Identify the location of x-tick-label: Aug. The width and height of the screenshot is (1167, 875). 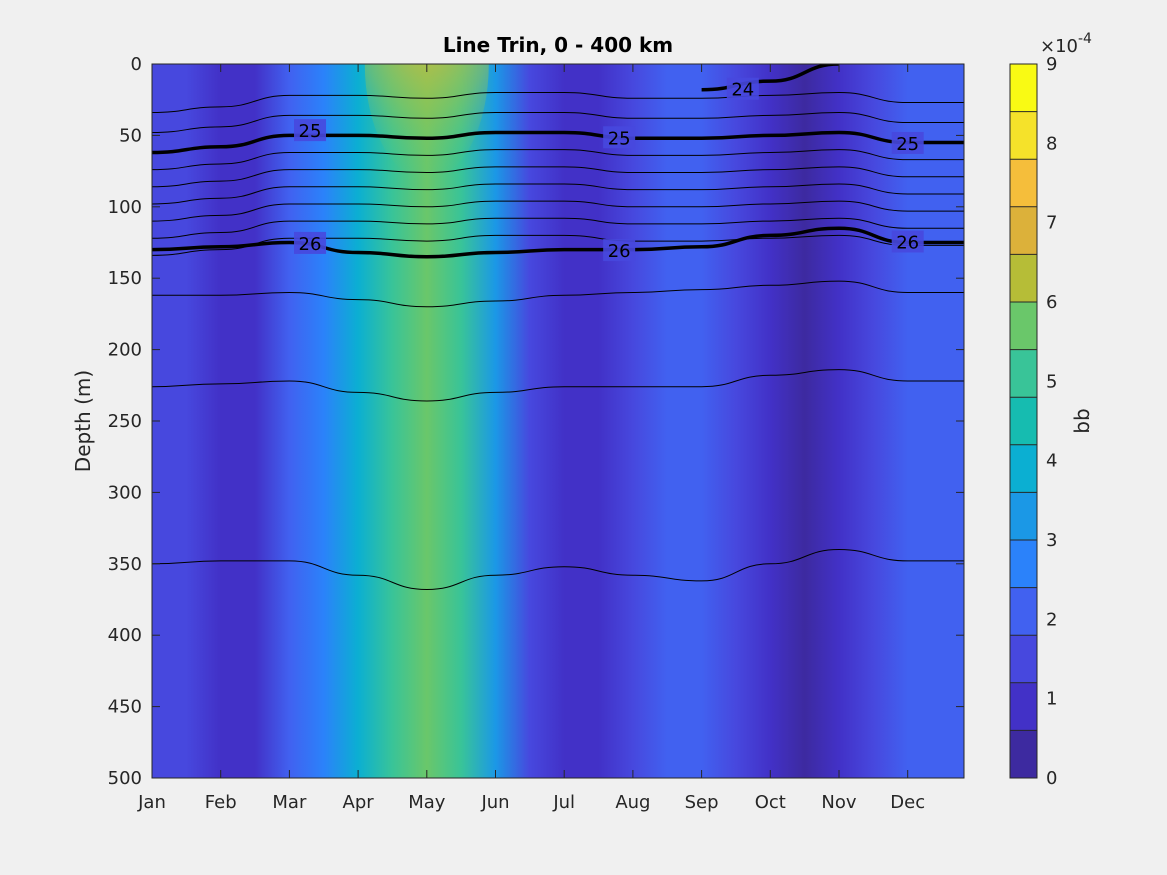
(632, 802).